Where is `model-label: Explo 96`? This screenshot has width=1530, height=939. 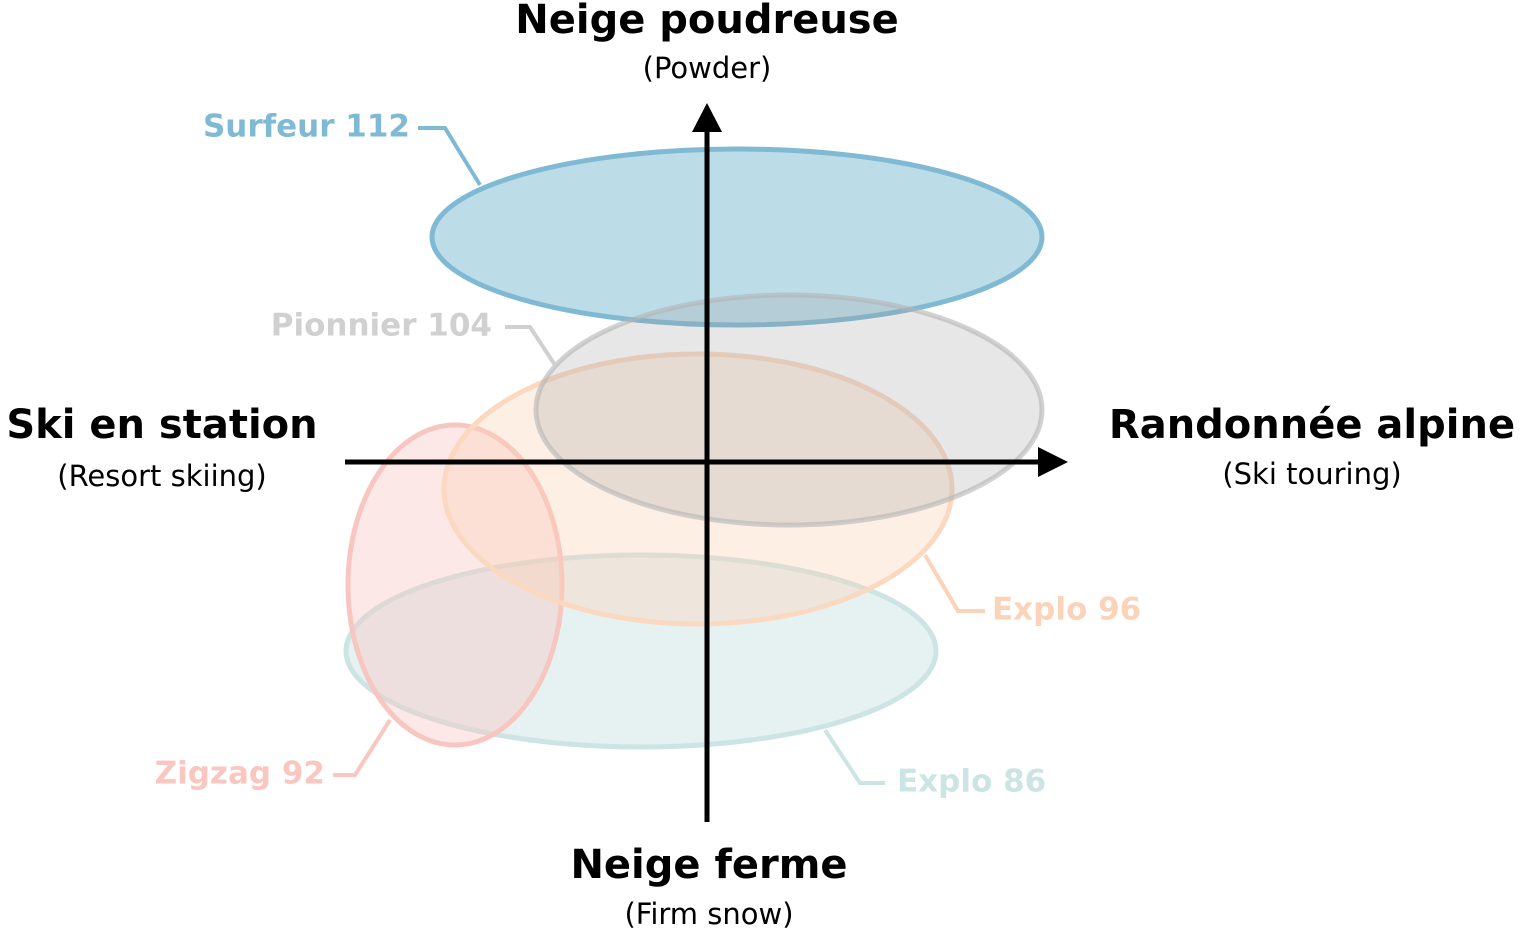 model-label: Explo 96 is located at coordinates (1066, 610).